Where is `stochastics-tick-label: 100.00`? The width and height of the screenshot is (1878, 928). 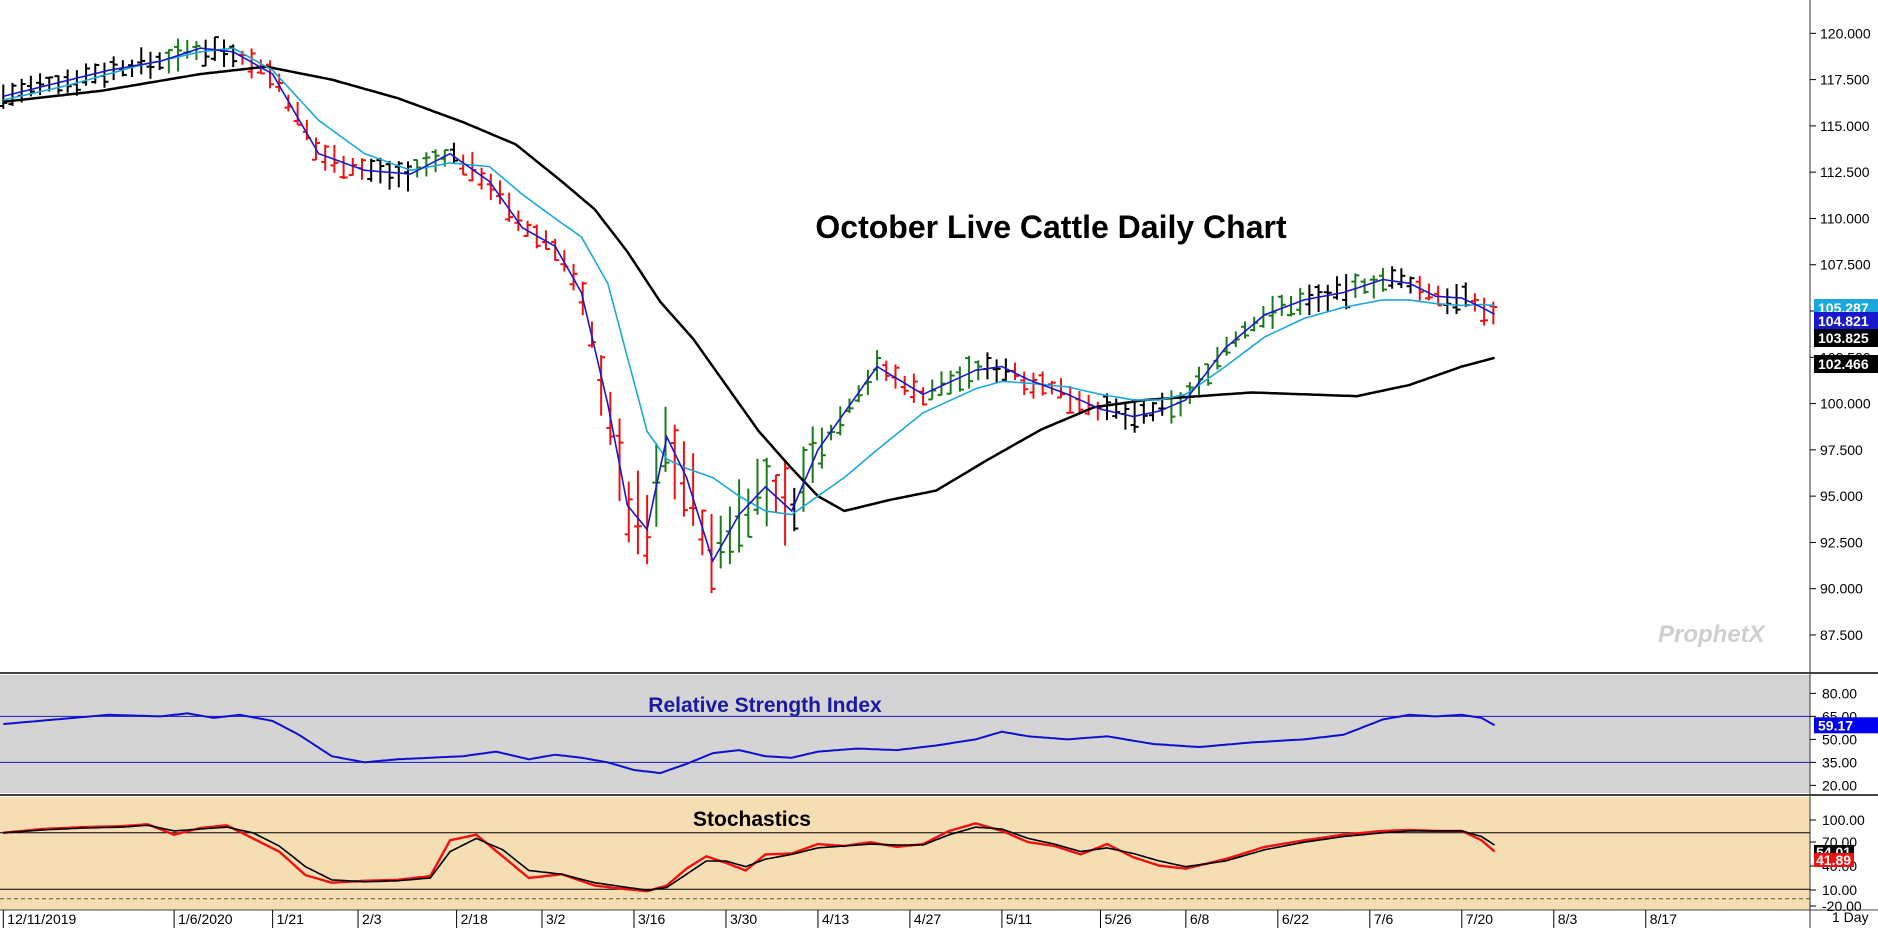
stochastics-tick-label: 100.00 is located at coordinates (1843, 820).